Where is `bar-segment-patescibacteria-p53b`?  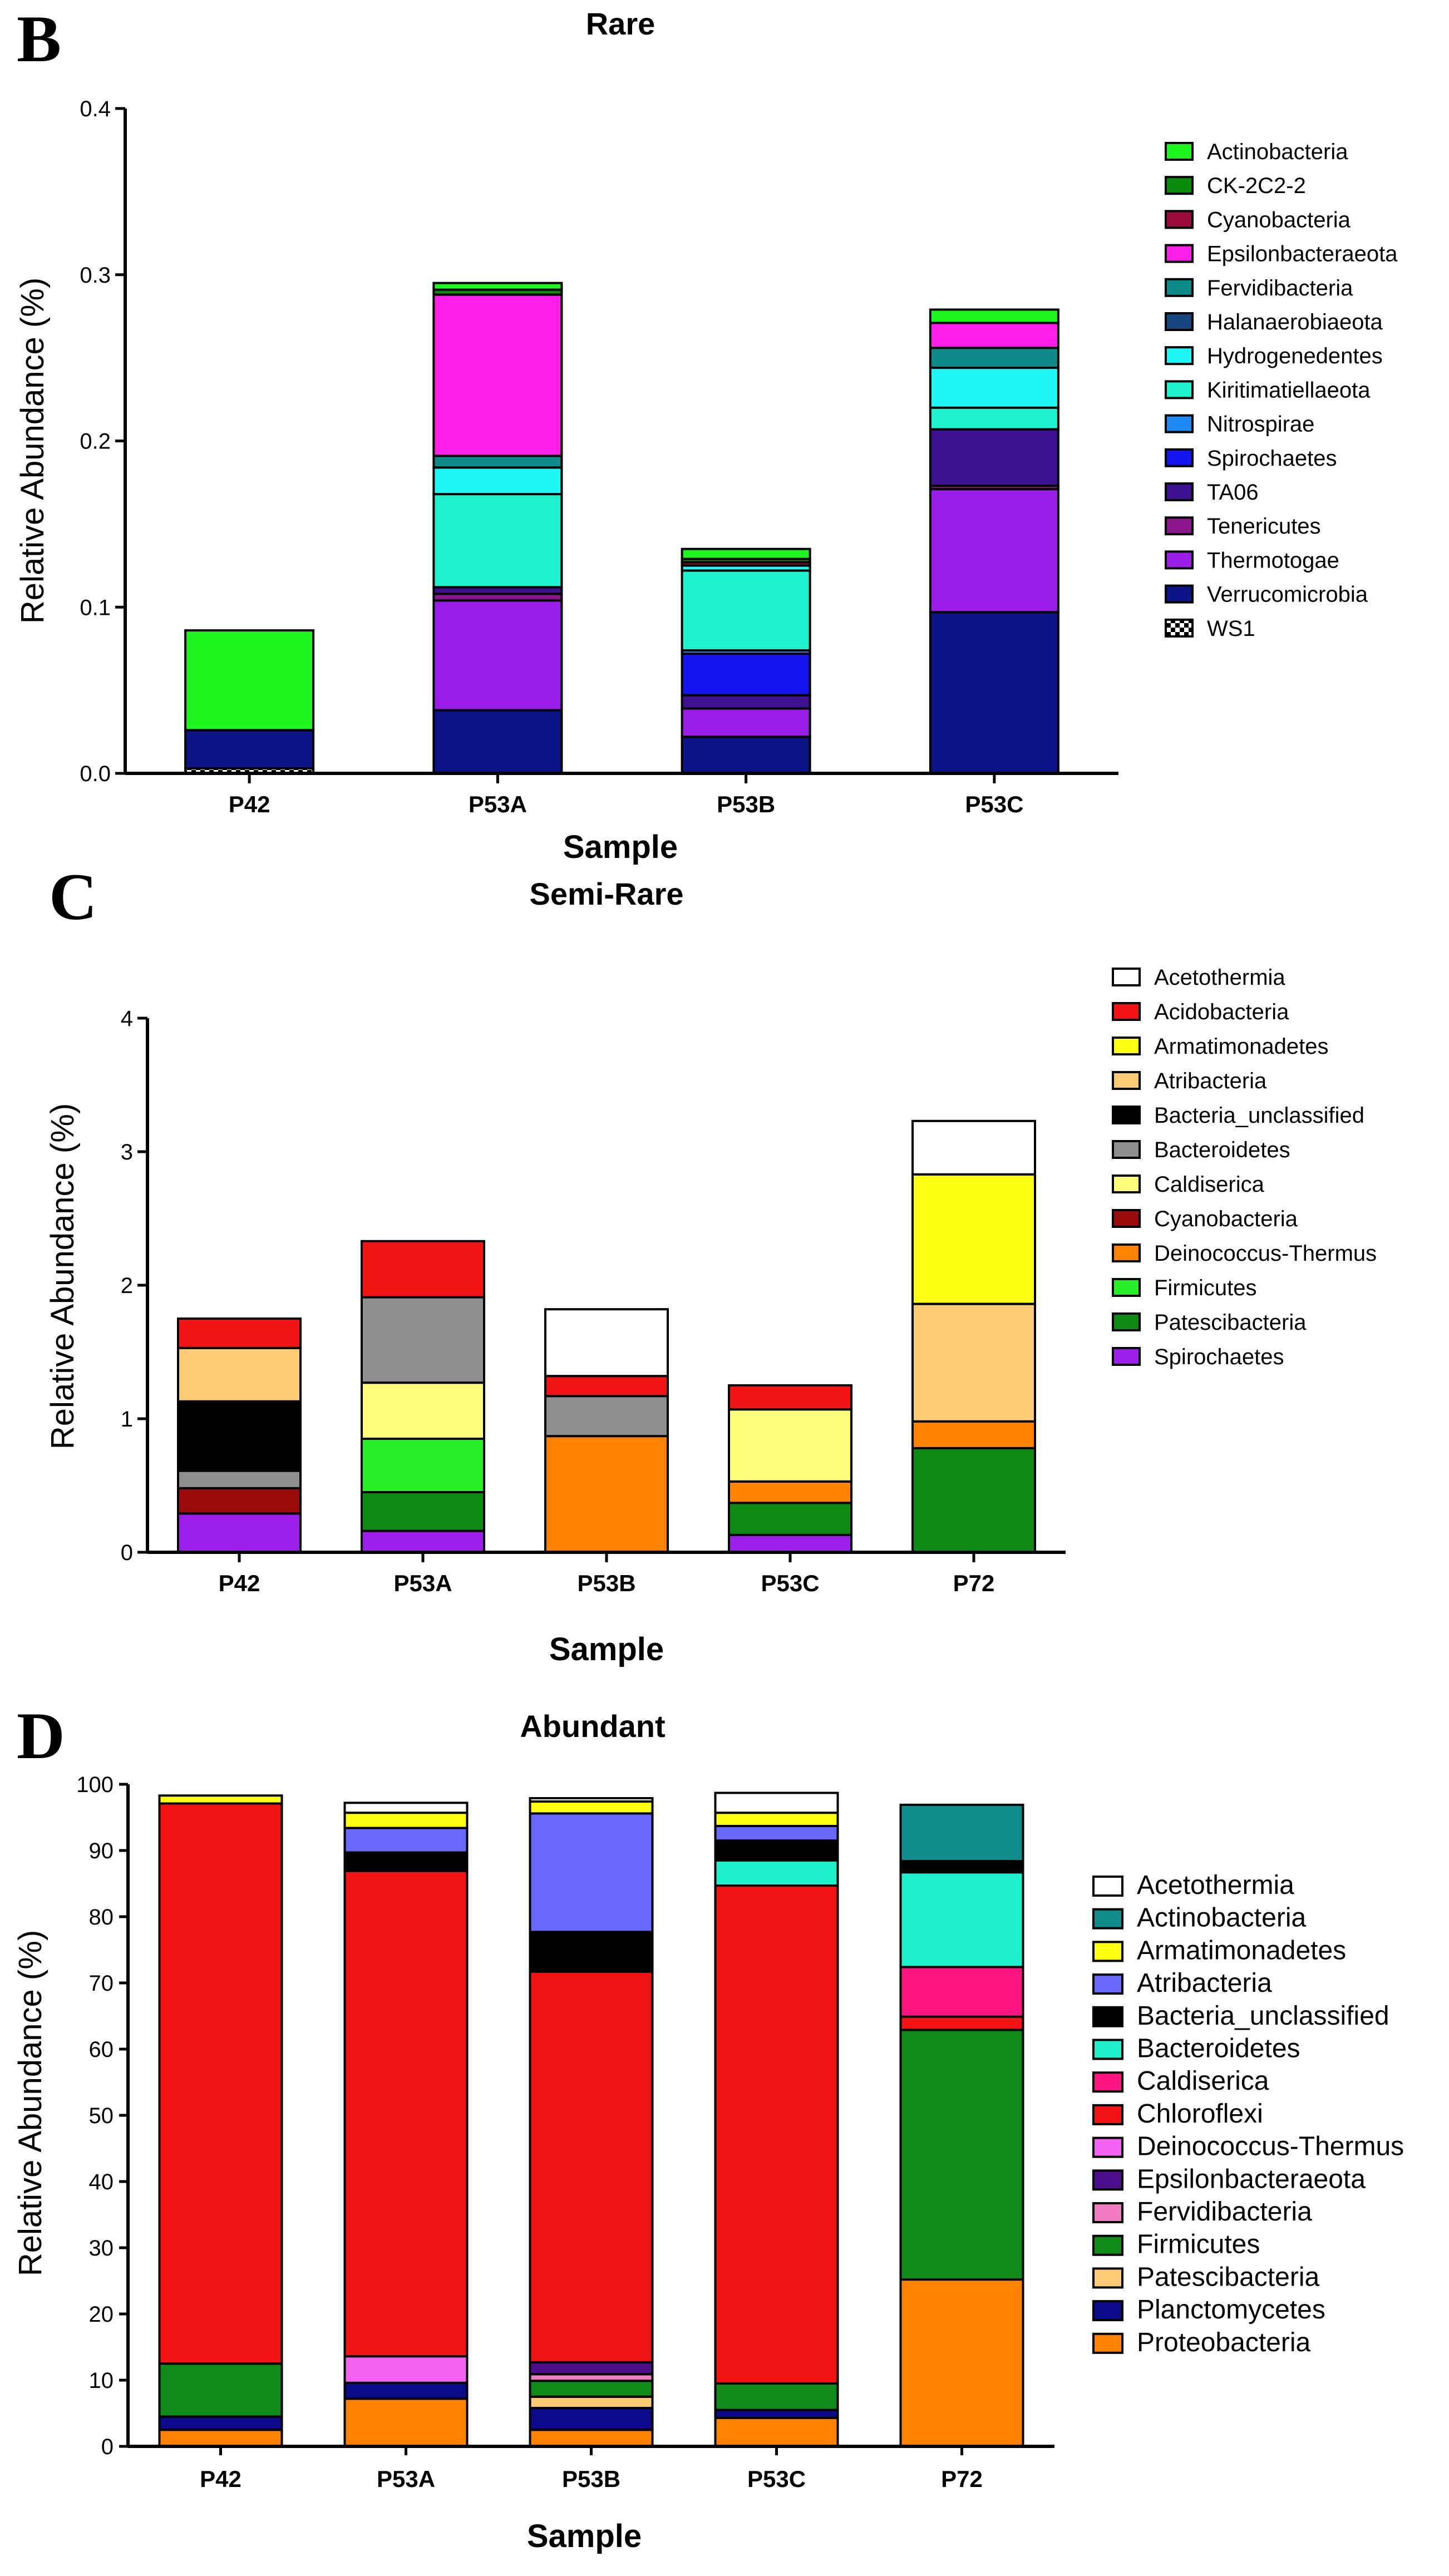
bar-segment-patescibacteria-p53b is located at coordinates (591, 2402).